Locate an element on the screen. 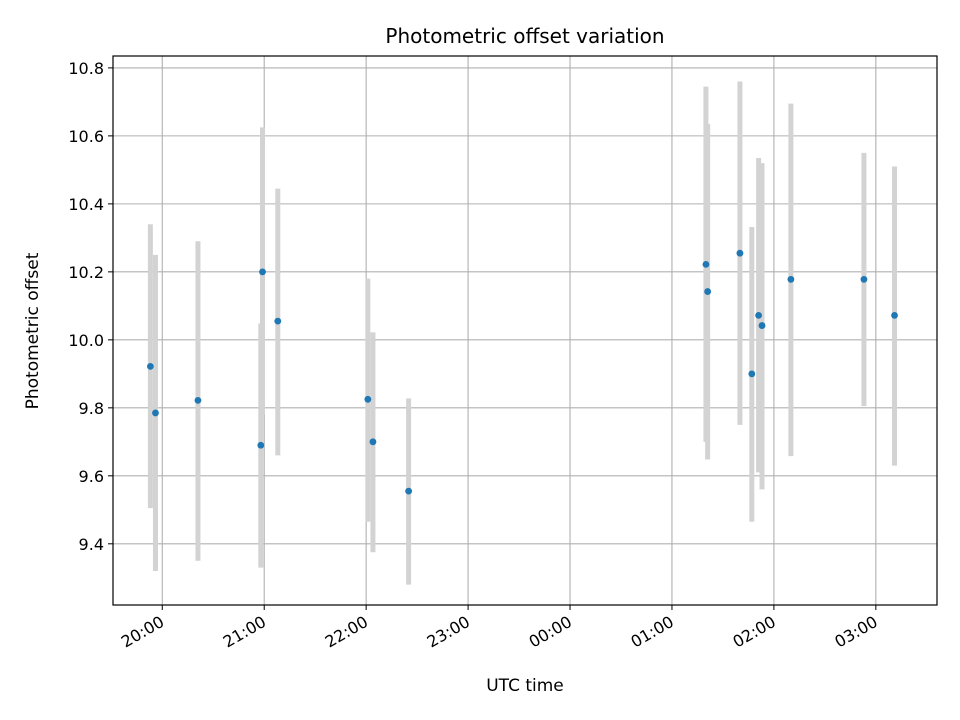 This screenshot has height=720, width=960. x-tick-label: 21:00 is located at coordinates (244, 632).